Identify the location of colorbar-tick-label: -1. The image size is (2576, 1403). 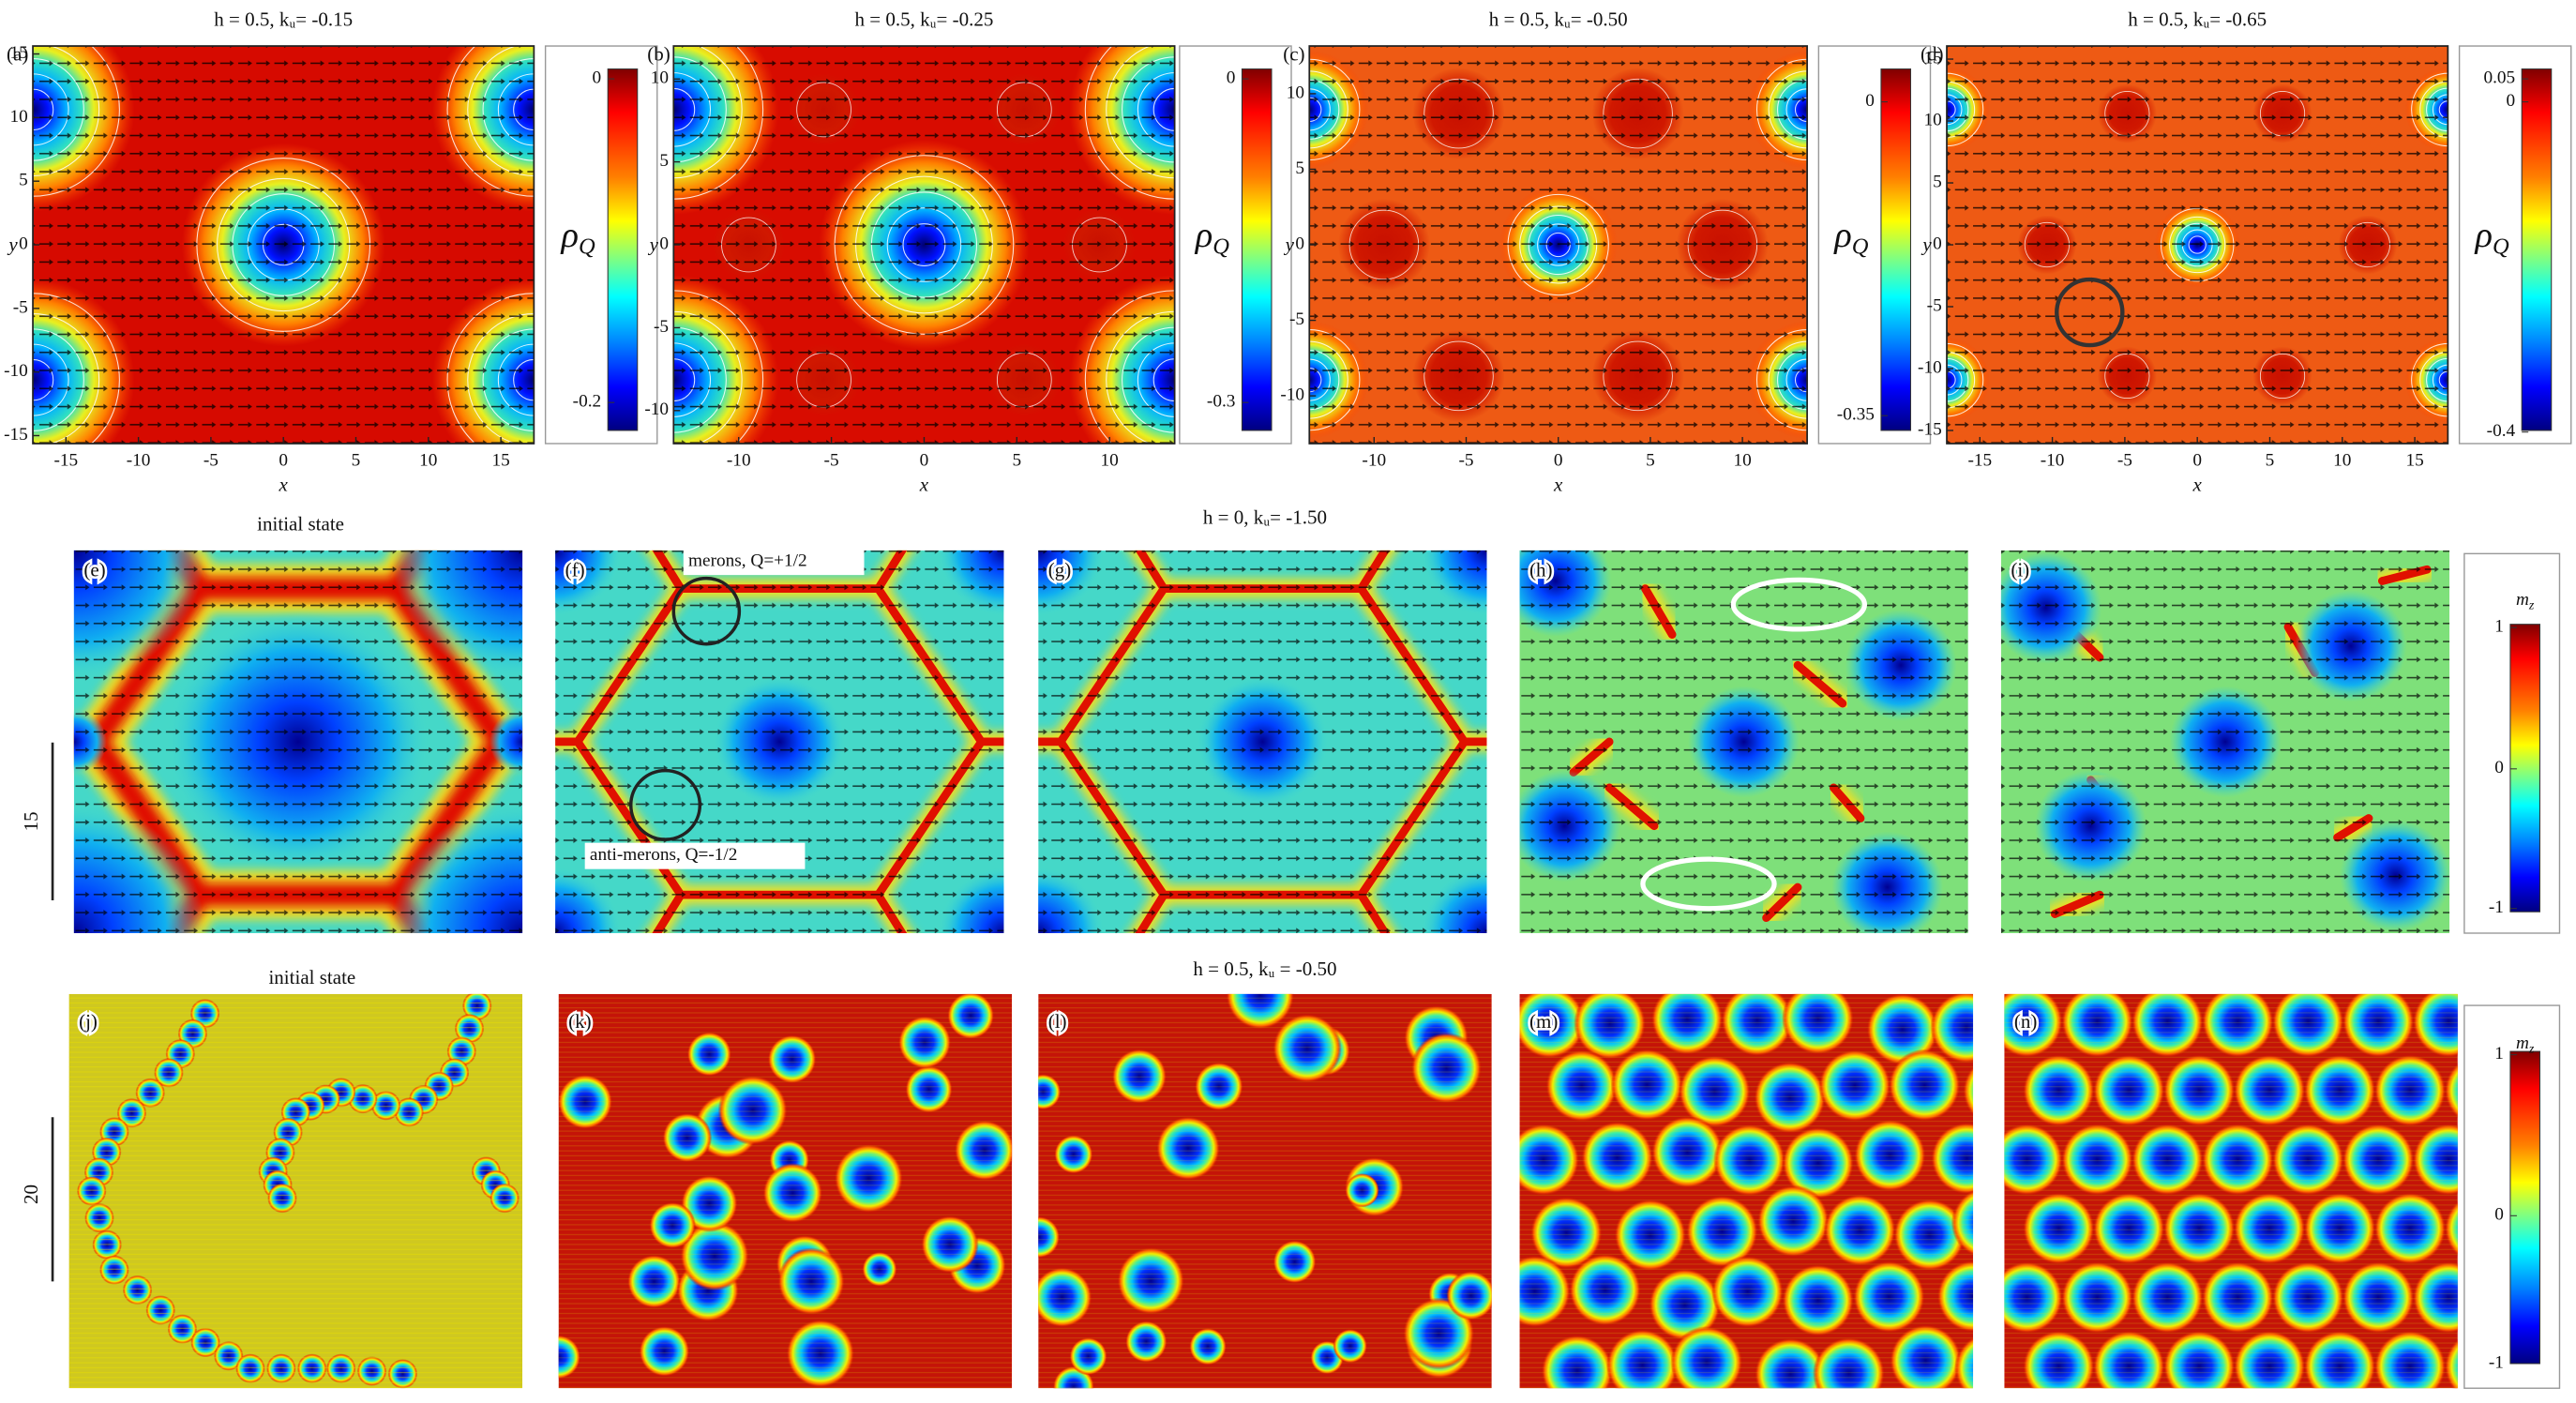
(2496, 908).